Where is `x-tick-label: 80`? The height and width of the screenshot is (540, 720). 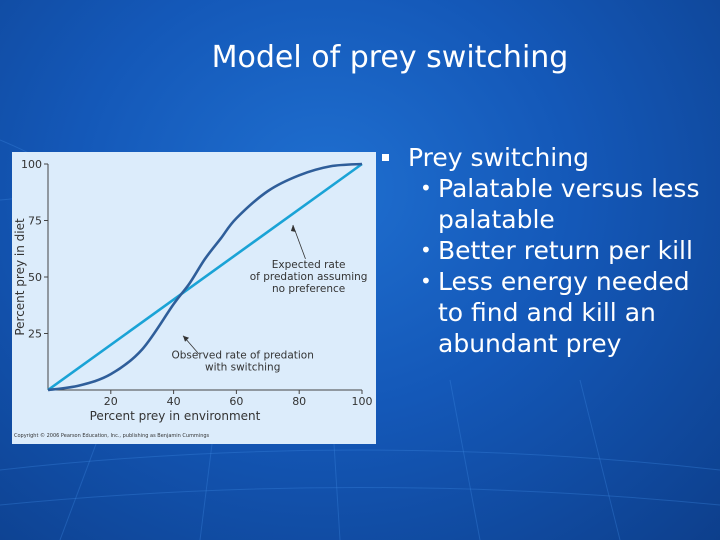
x-tick-label: 80 is located at coordinates (299, 401).